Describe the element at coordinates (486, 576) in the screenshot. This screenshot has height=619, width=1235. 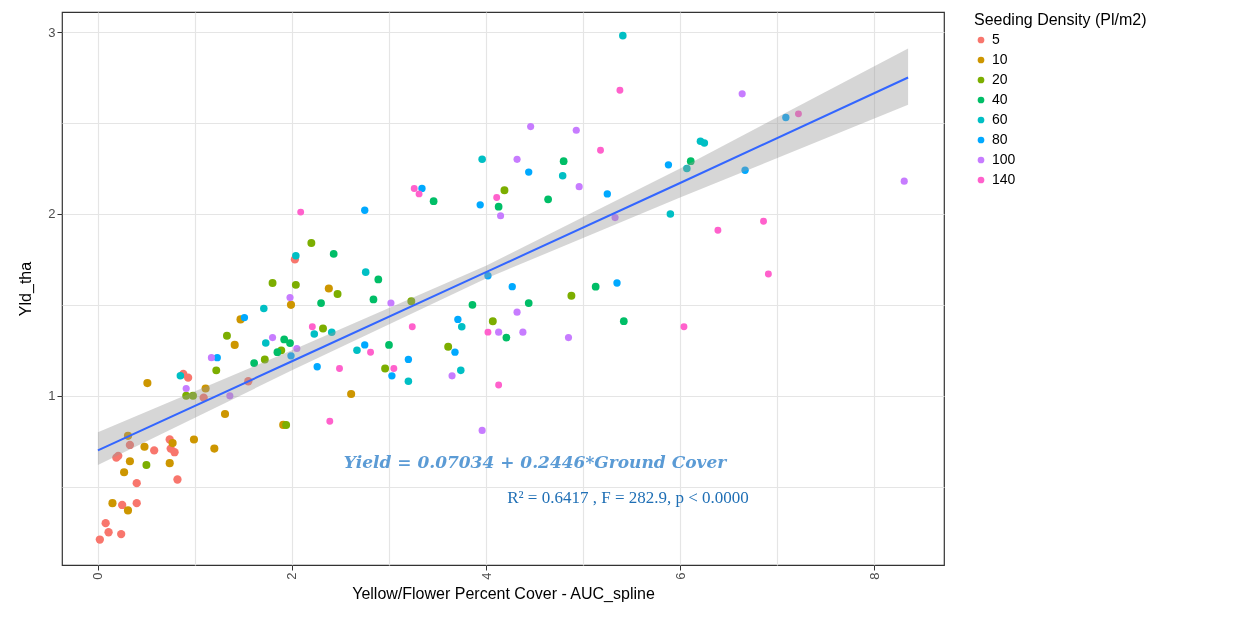
I see `x-tick-label: 4` at that location.